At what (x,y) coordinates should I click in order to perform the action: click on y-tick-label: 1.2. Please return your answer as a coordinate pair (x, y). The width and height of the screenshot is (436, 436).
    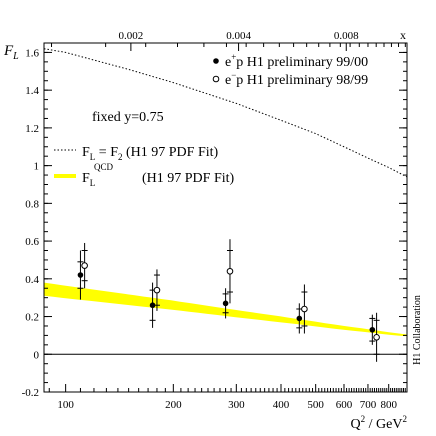
    Looking at the image, I should click on (32, 129).